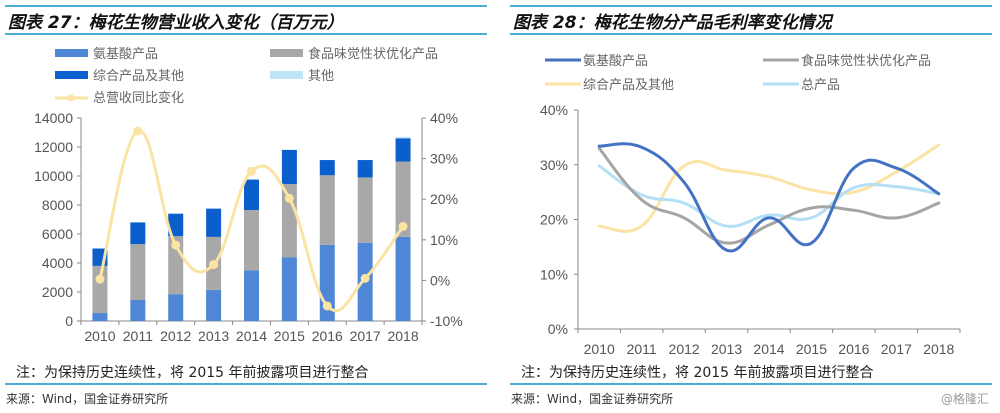 This screenshot has width=1000, height=413. I want to click on chart-title: 图表 28：梅花生物分产品毛利率变化情况, so click(672, 23).